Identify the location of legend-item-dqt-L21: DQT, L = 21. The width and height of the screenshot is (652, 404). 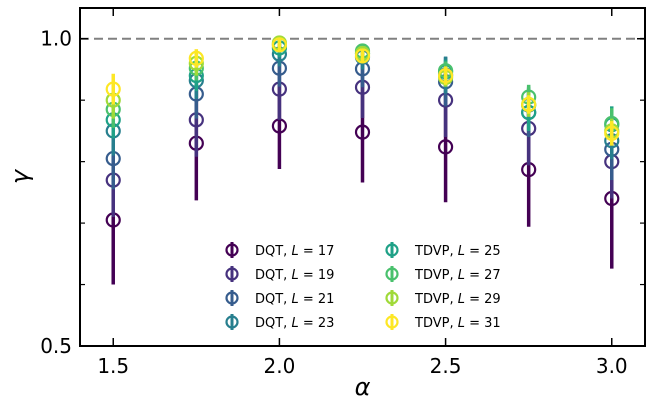
(279, 298).